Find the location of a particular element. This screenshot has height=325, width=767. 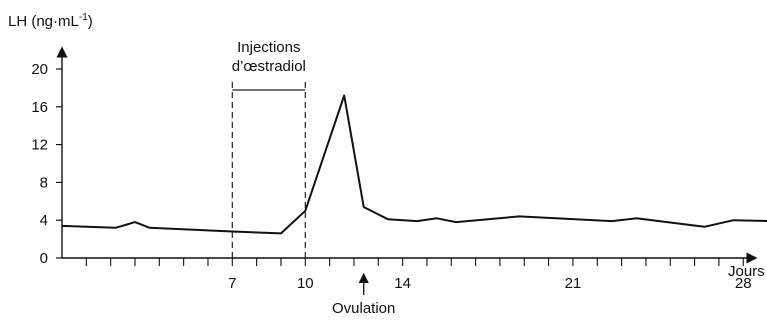

y-tick-label: 12 is located at coordinates (39, 145).